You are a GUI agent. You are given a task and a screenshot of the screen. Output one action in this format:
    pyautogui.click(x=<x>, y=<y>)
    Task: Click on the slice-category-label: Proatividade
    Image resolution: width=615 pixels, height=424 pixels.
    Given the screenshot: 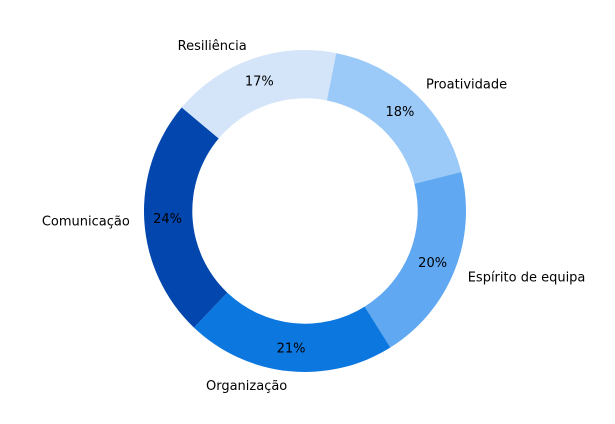 What is the action you would take?
    pyautogui.click(x=466, y=84)
    